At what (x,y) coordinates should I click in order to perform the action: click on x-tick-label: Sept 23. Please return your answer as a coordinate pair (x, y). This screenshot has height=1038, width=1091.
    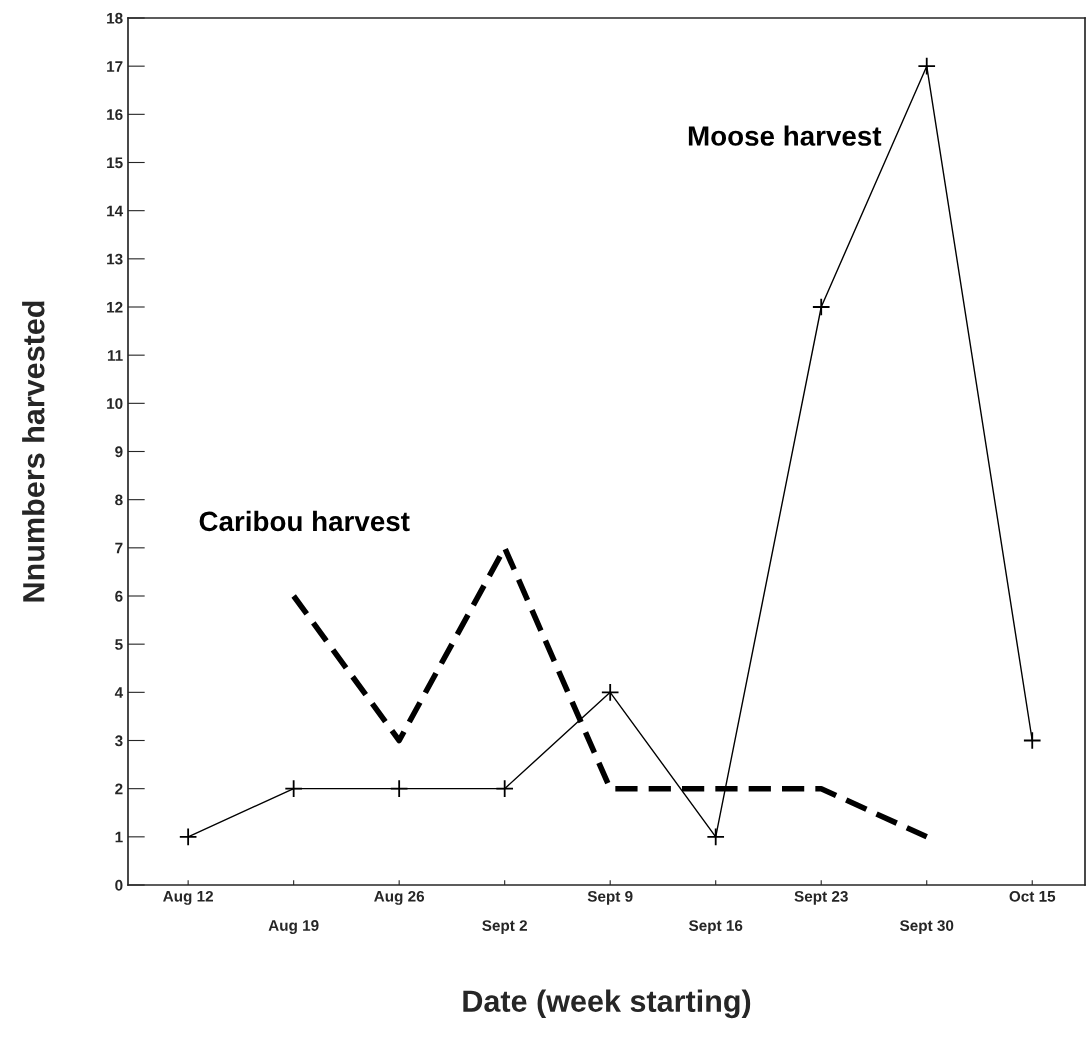
    Looking at the image, I should click on (821, 897).